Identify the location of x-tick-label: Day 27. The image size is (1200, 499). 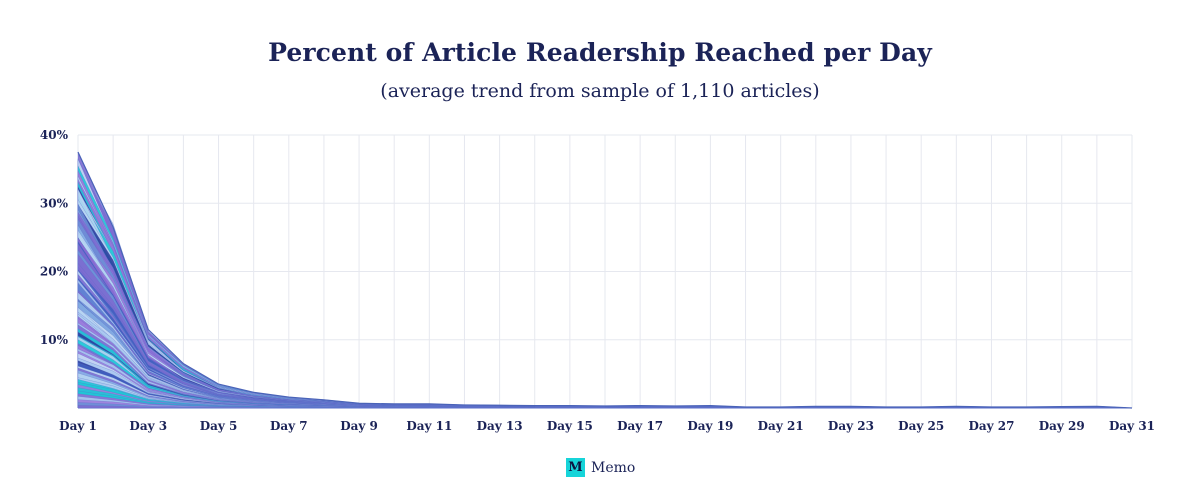
(991, 426).